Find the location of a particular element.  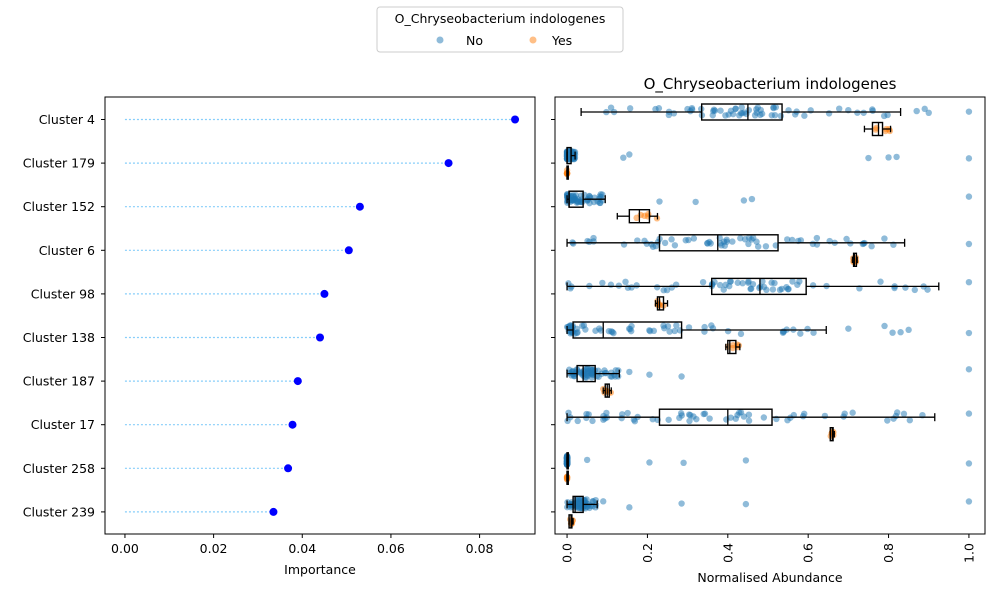

abundance-x-ticks: 0.0 0.2 0.4 0.6 0.8 1.0 is located at coordinates (768, 548).